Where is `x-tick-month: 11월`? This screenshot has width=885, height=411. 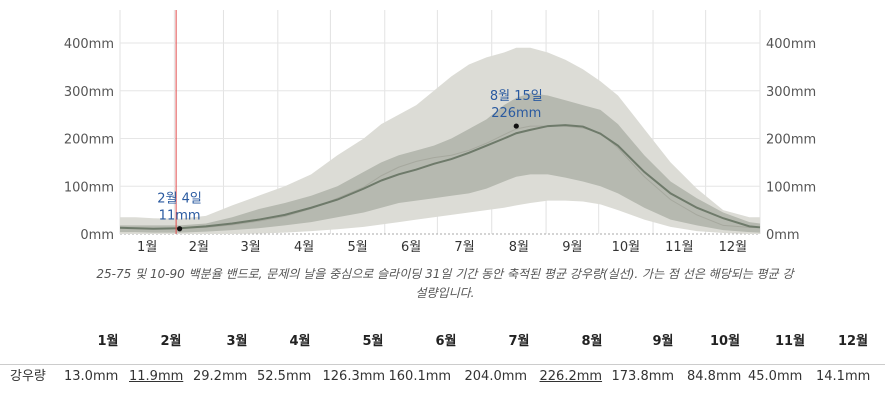 x-tick-month: 11월 is located at coordinates (679, 247).